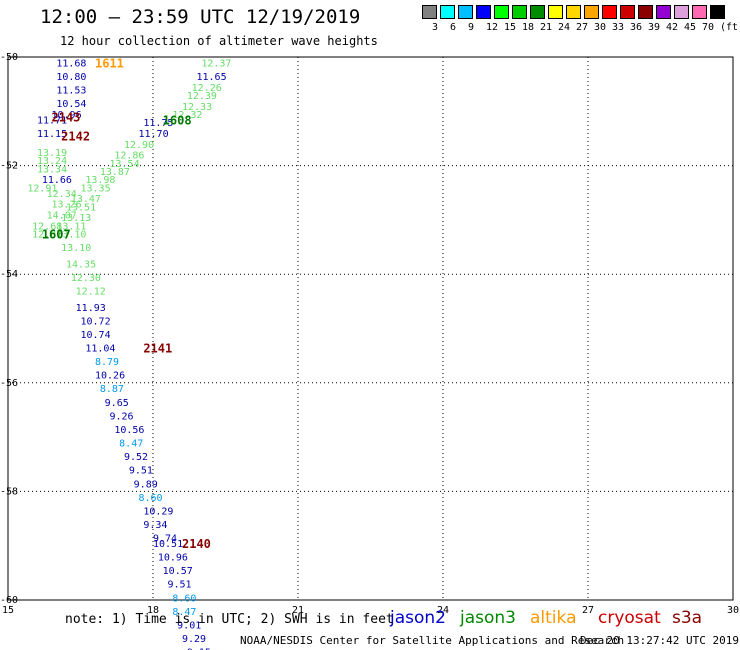 The image size is (740, 650). Describe the element at coordinates (9, 274) in the screenshot. I see `y-tick-label: -54` at that location.